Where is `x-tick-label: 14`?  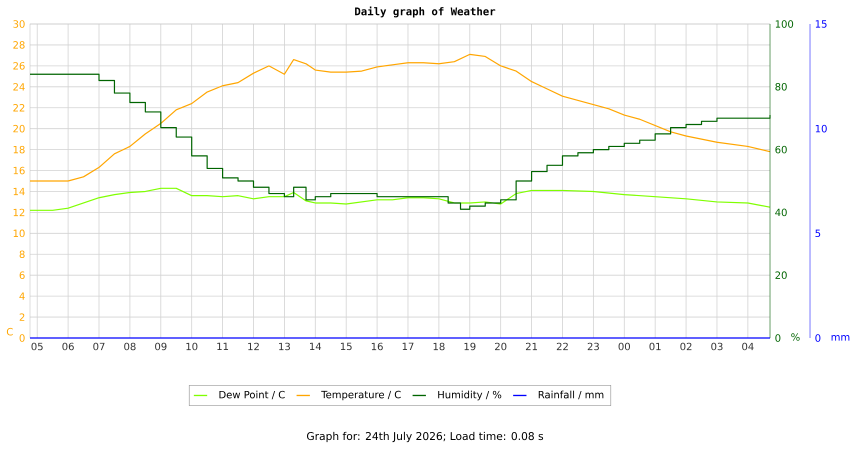 x-tick-label: 14 is located at coordinates (316, 346).